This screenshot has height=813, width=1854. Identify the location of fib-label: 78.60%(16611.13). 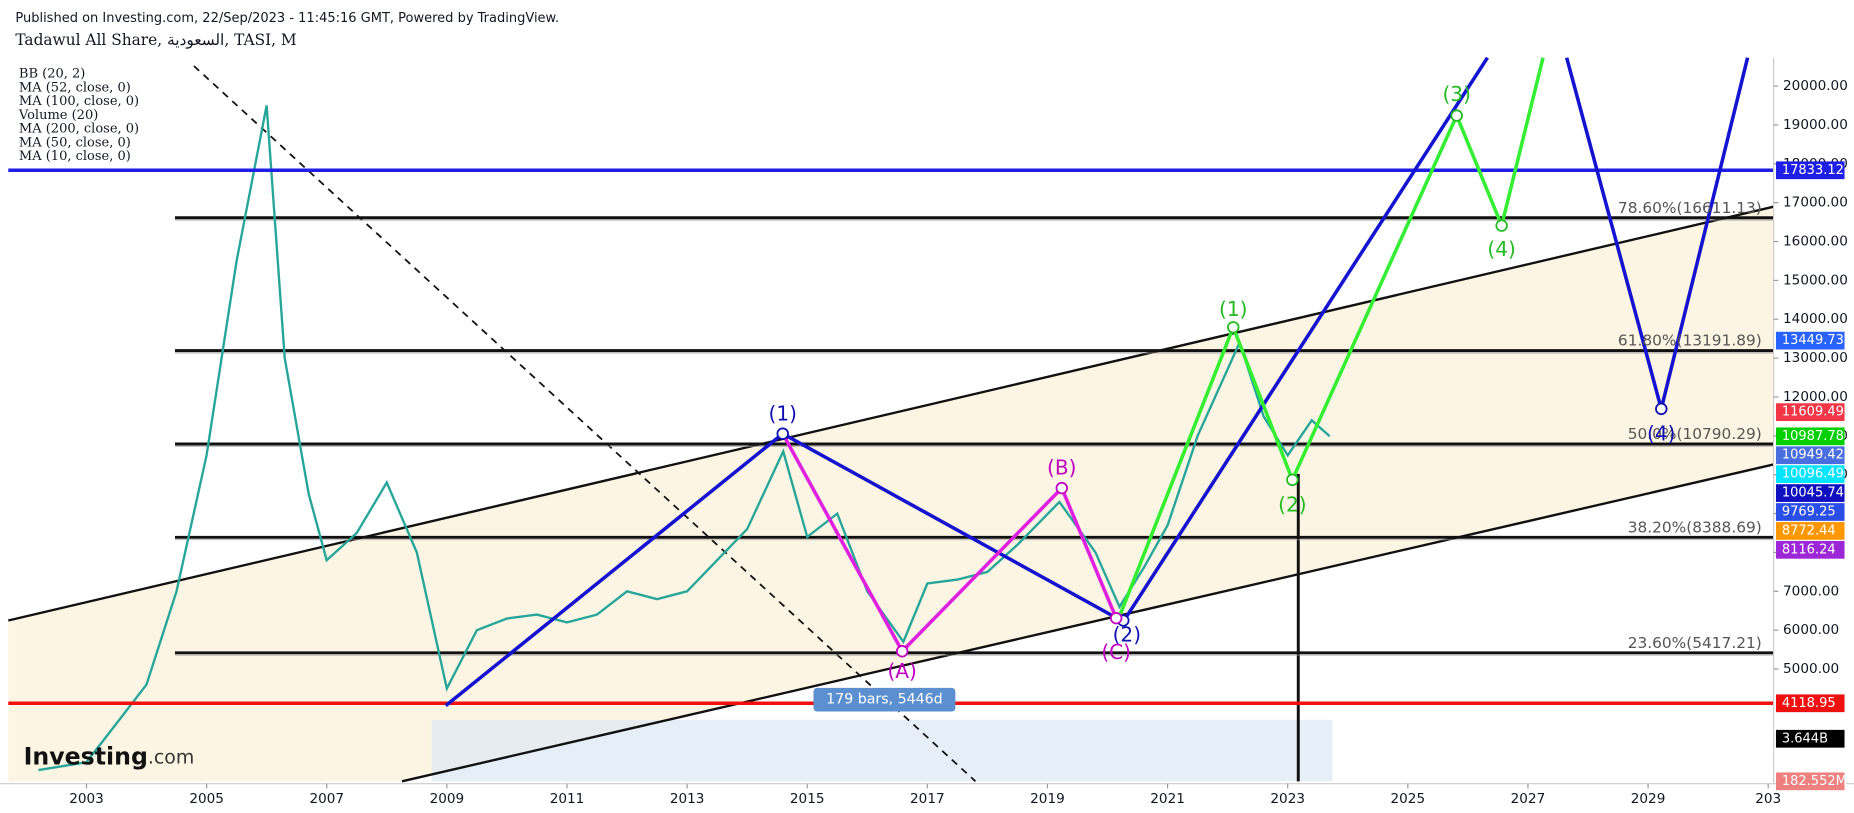
(1690, 208).